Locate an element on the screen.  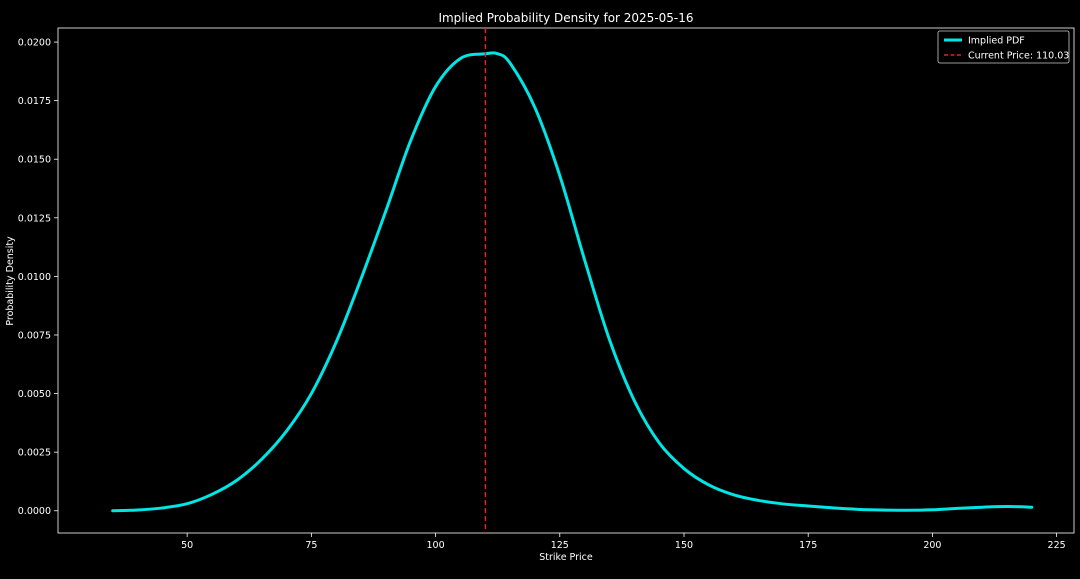
x-tick-label: 175 is located at coordinates (808, 545).